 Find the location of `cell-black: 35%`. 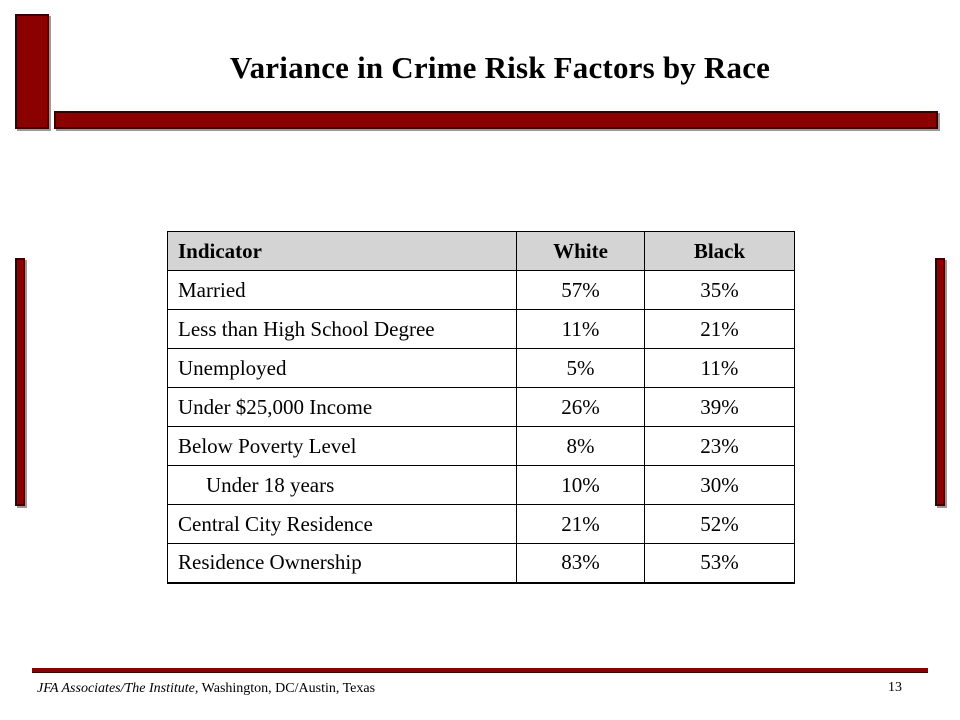

cell-black: 35% is located at coordinates (719, 290).